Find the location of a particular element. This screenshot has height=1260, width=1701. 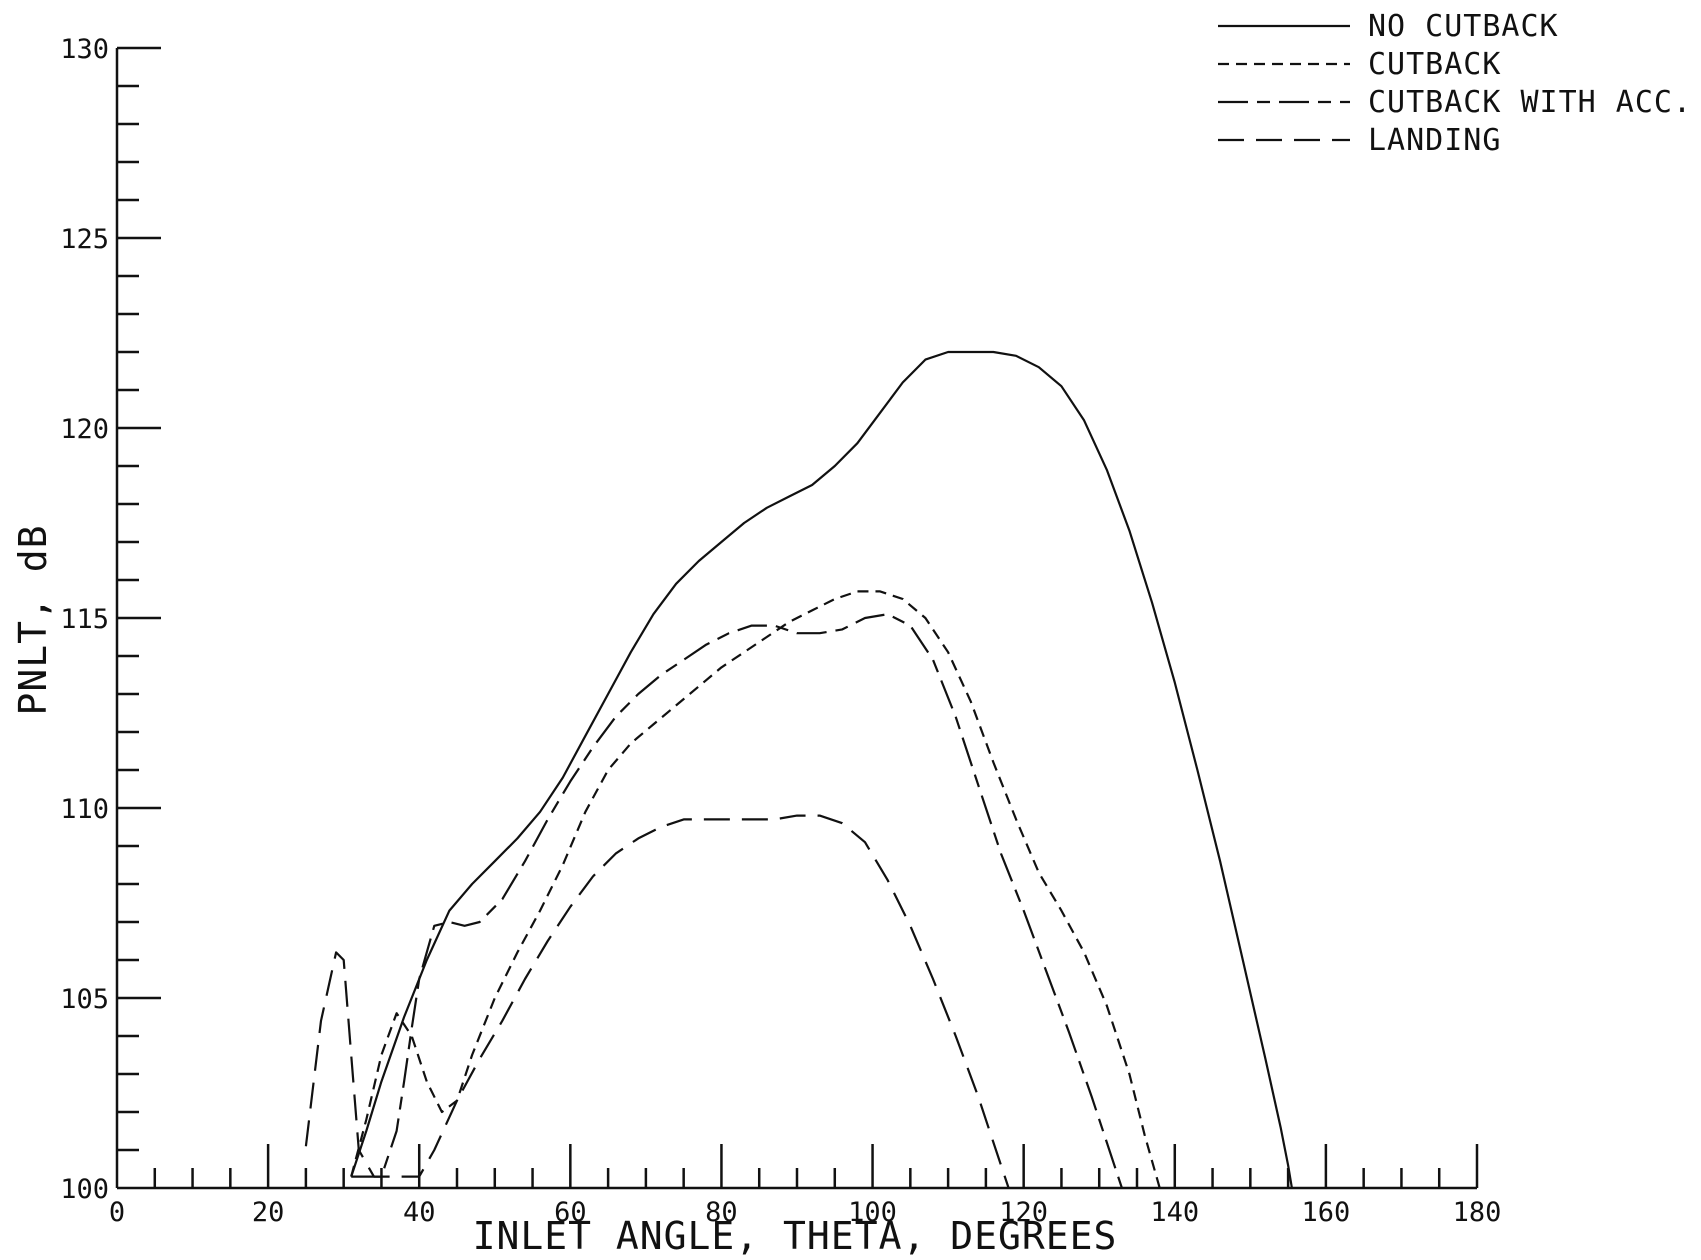

y-tick-label: 120 is located at coordinates (84, 429).